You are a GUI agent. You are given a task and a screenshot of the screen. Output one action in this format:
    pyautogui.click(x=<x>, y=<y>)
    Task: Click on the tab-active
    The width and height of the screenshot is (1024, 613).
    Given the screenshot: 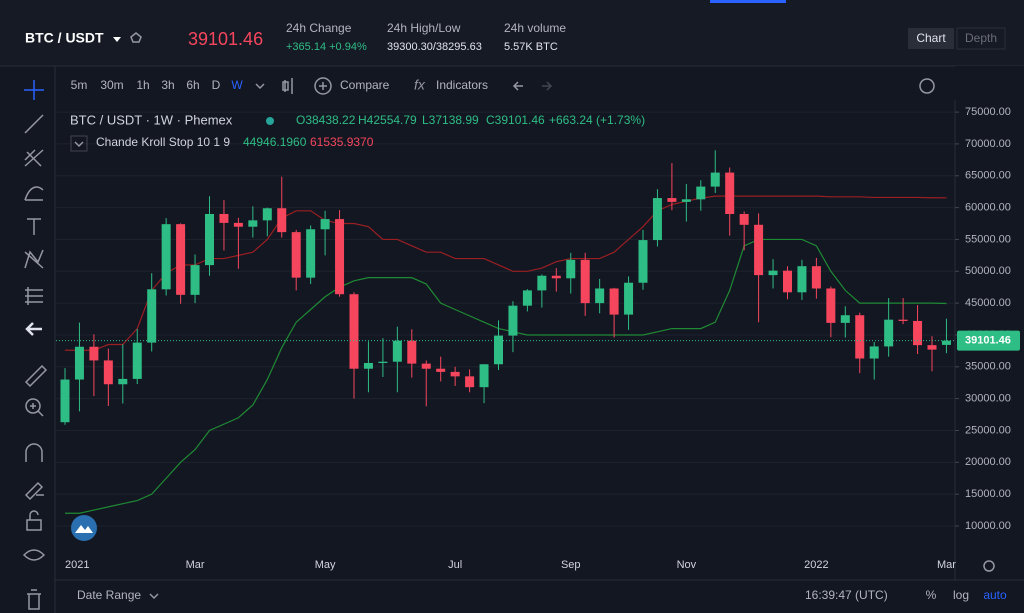 What is the action you would take?
    pyautogui.click(x=931, y=38)
    